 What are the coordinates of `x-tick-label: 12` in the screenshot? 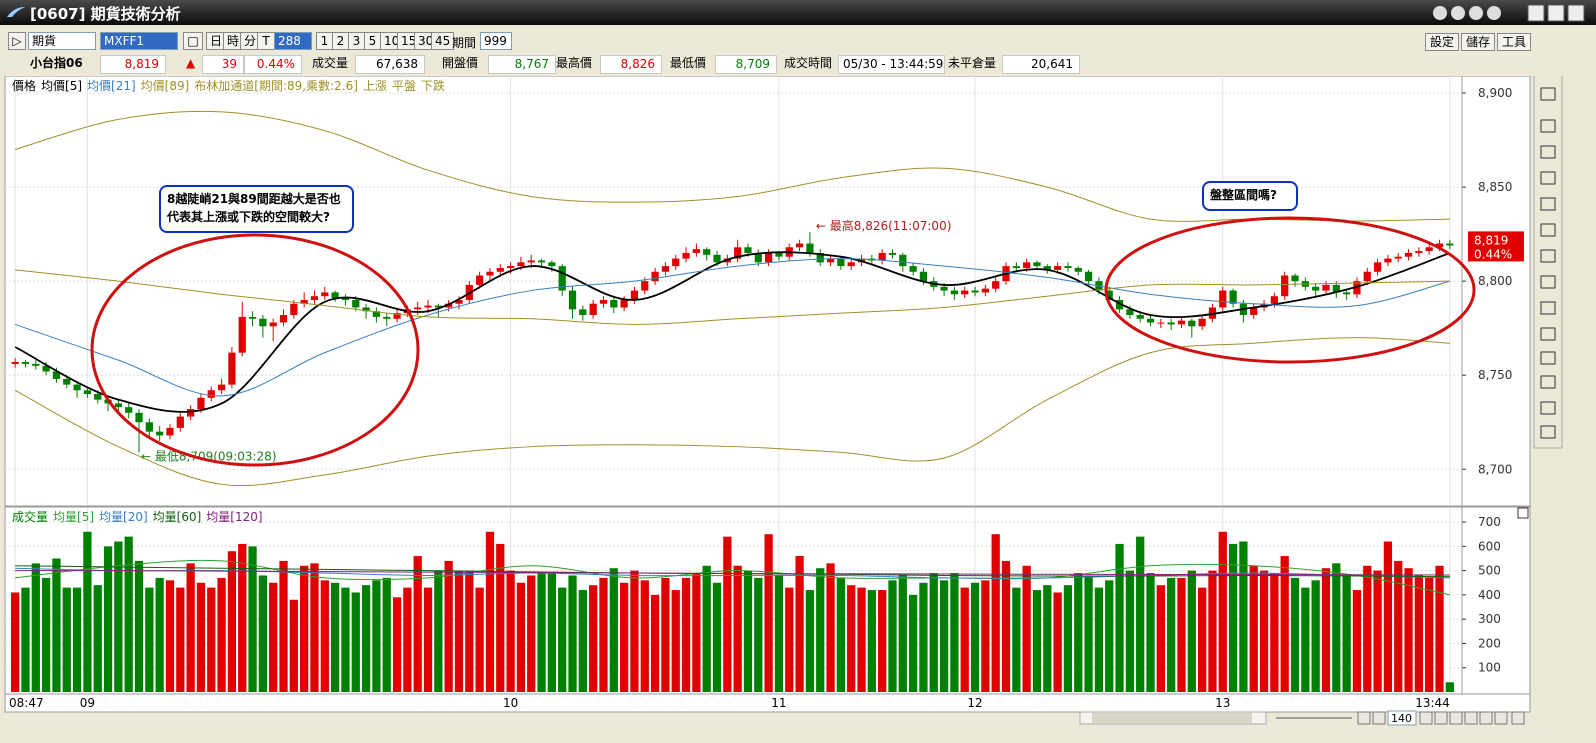 It's located at (974, 703).